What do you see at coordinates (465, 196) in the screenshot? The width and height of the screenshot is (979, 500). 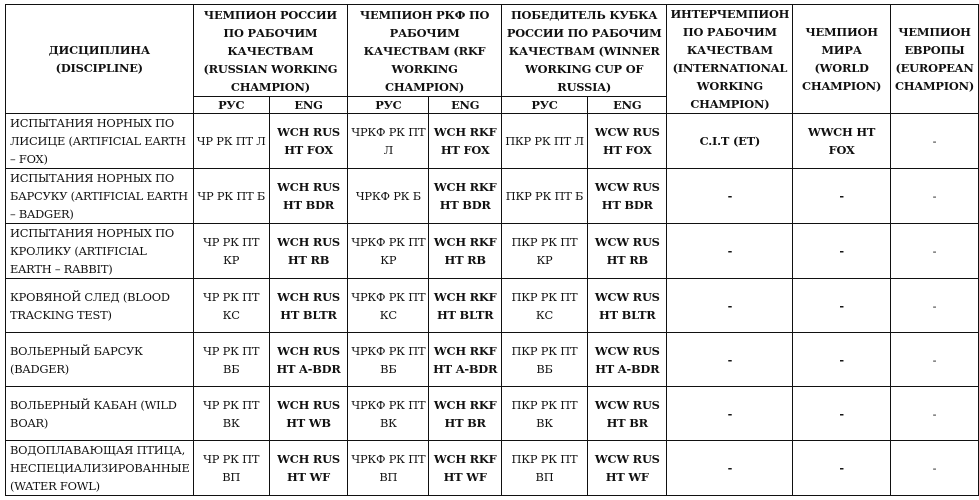 I see `cell-rkf-eng: WCH RKF HT BDR` at bounding box center [465, 196].